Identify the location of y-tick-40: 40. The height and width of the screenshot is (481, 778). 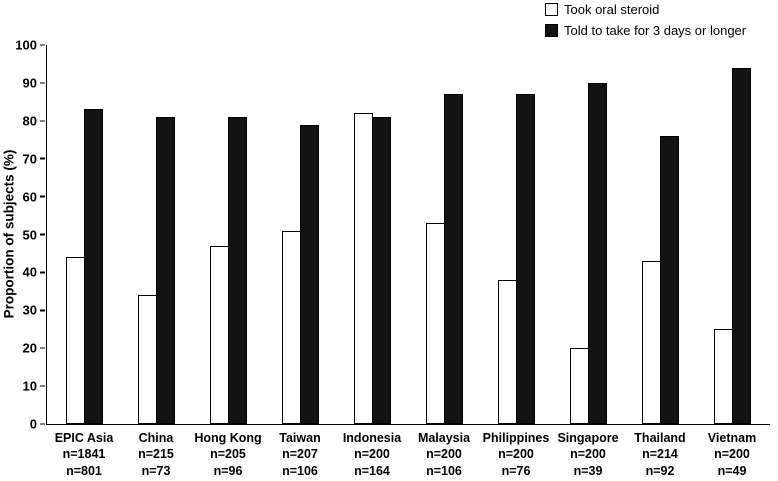
(23, 272).